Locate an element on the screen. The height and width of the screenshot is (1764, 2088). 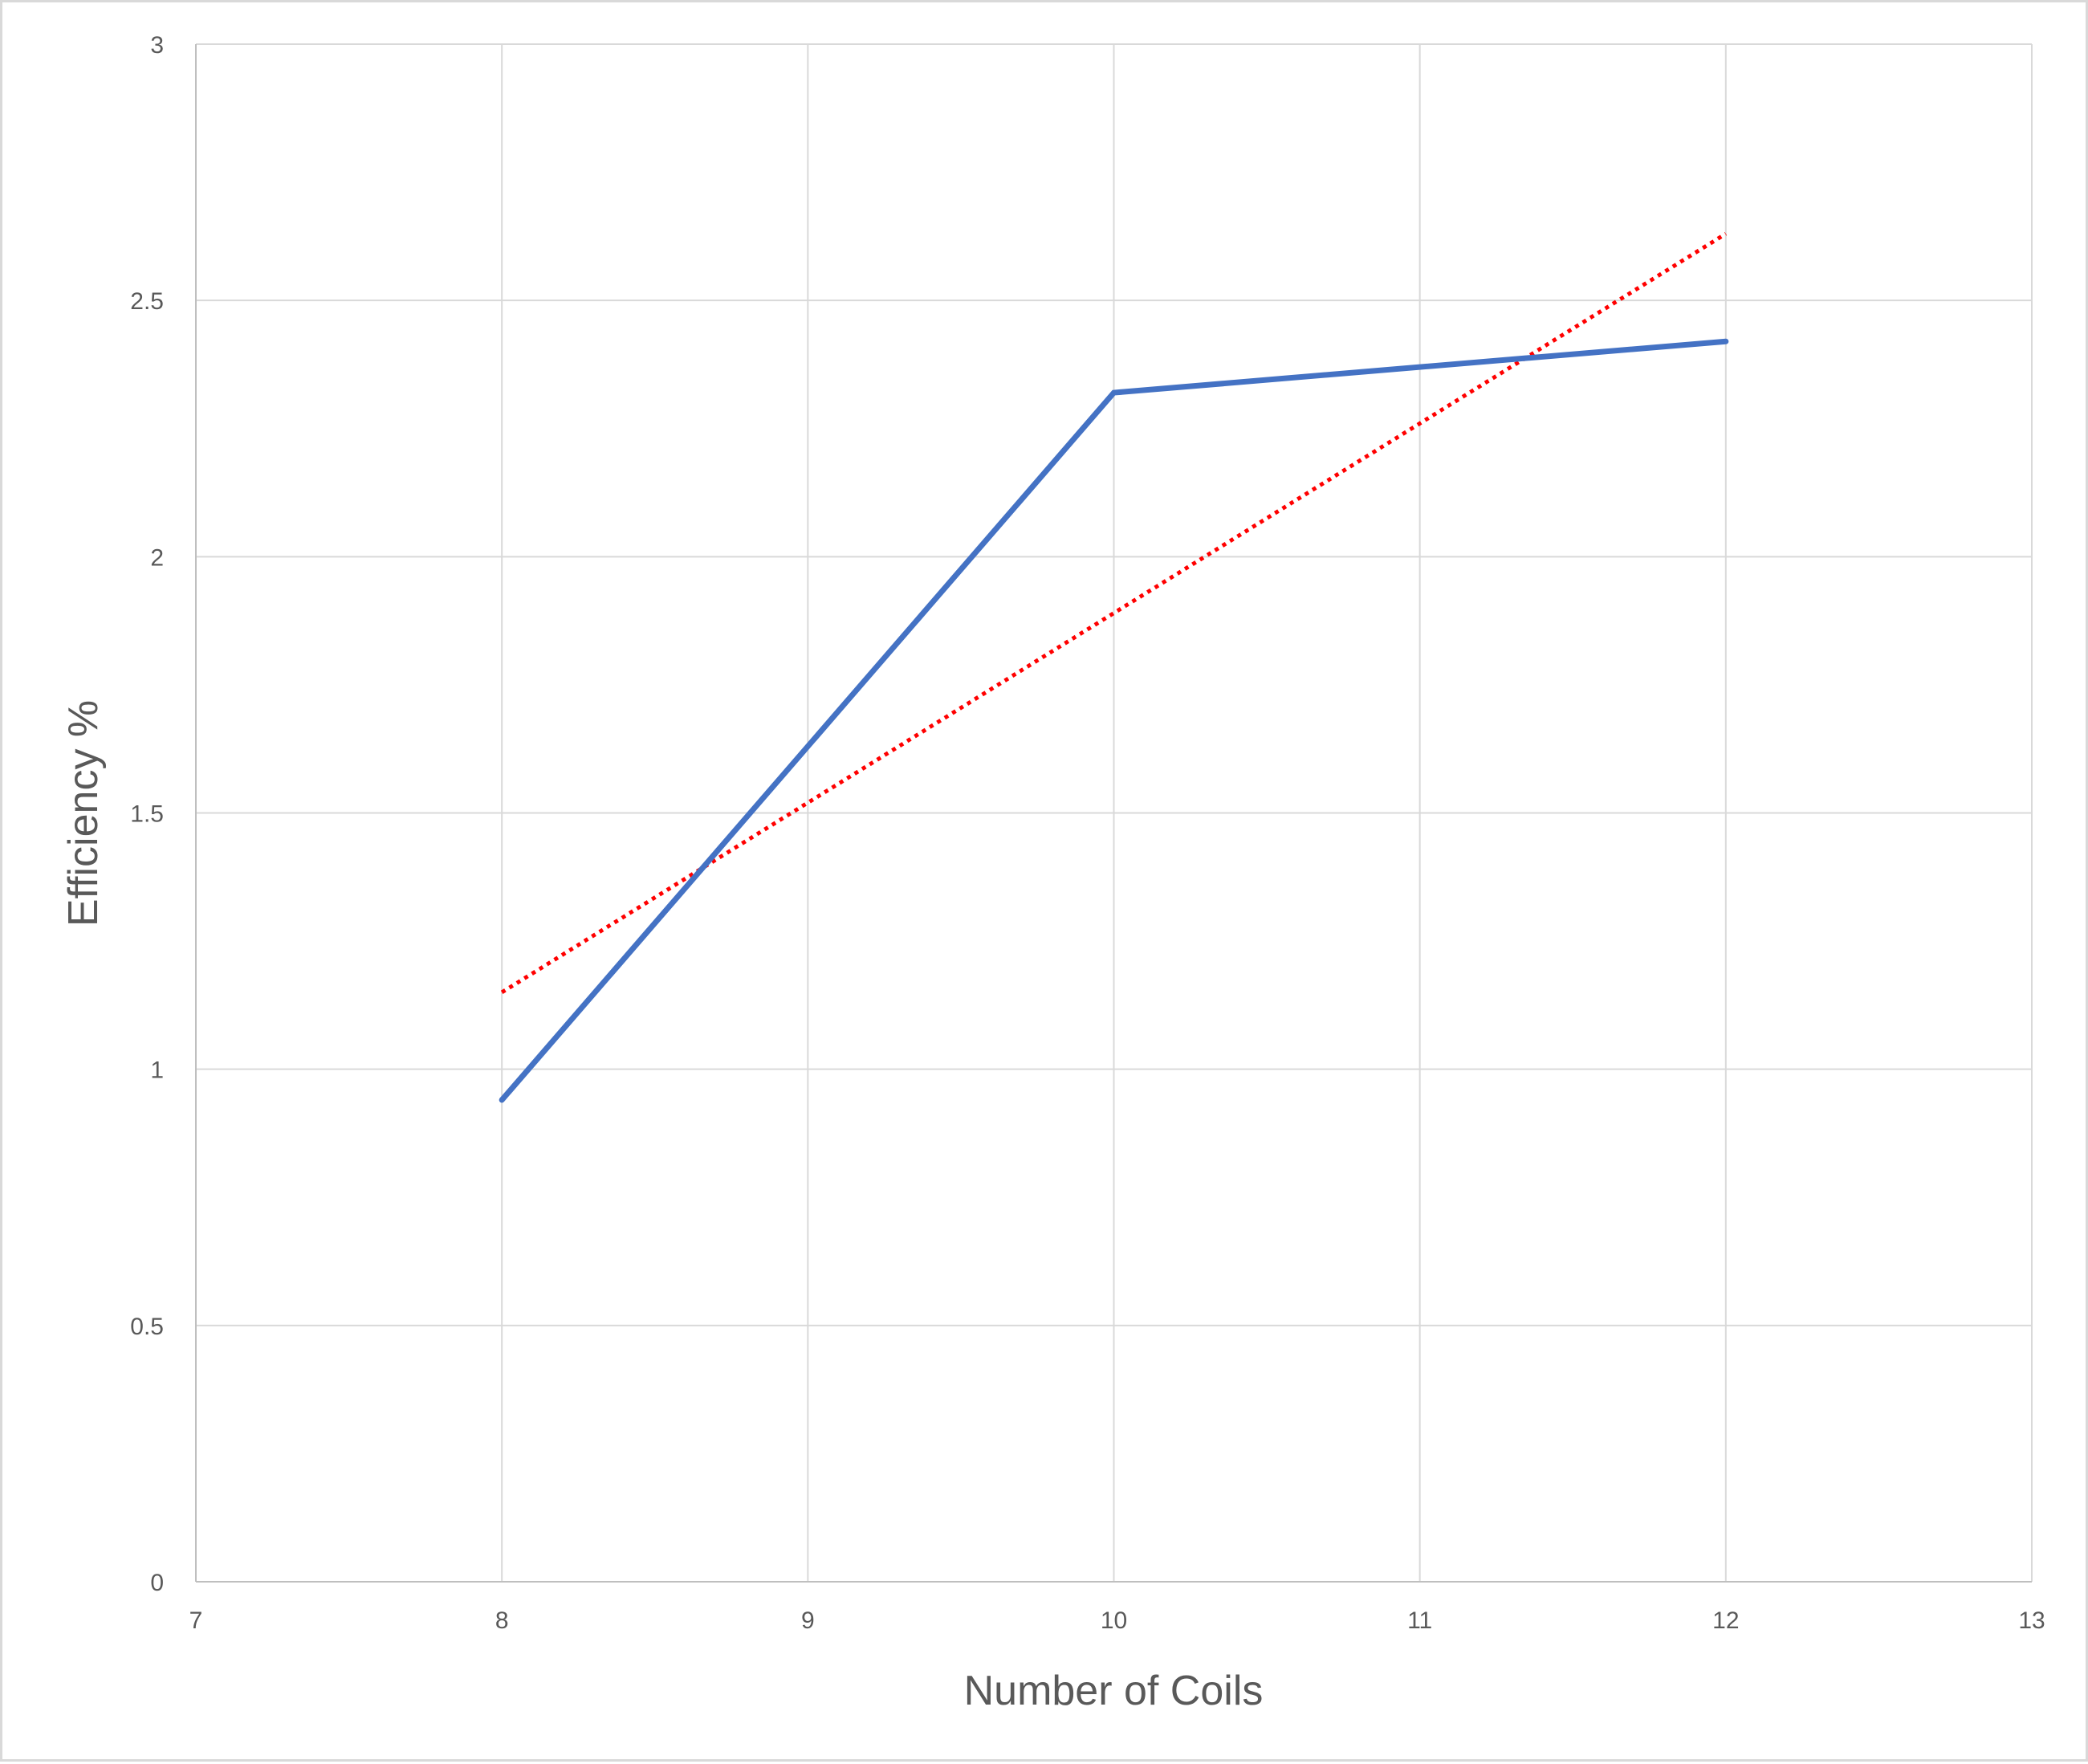
x-tick-label: 11 is located at coordinates (1419, 1620).